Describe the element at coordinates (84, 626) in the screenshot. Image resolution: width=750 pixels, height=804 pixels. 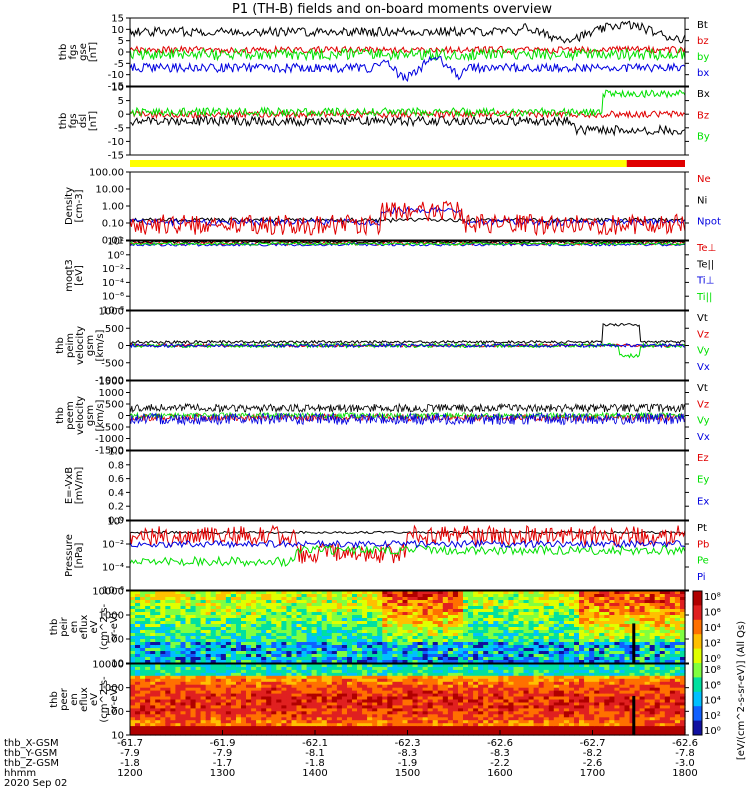
I see `y-axis-label: thbpeirenefluxeV(cm^2-s-sr-eV)` at that location.